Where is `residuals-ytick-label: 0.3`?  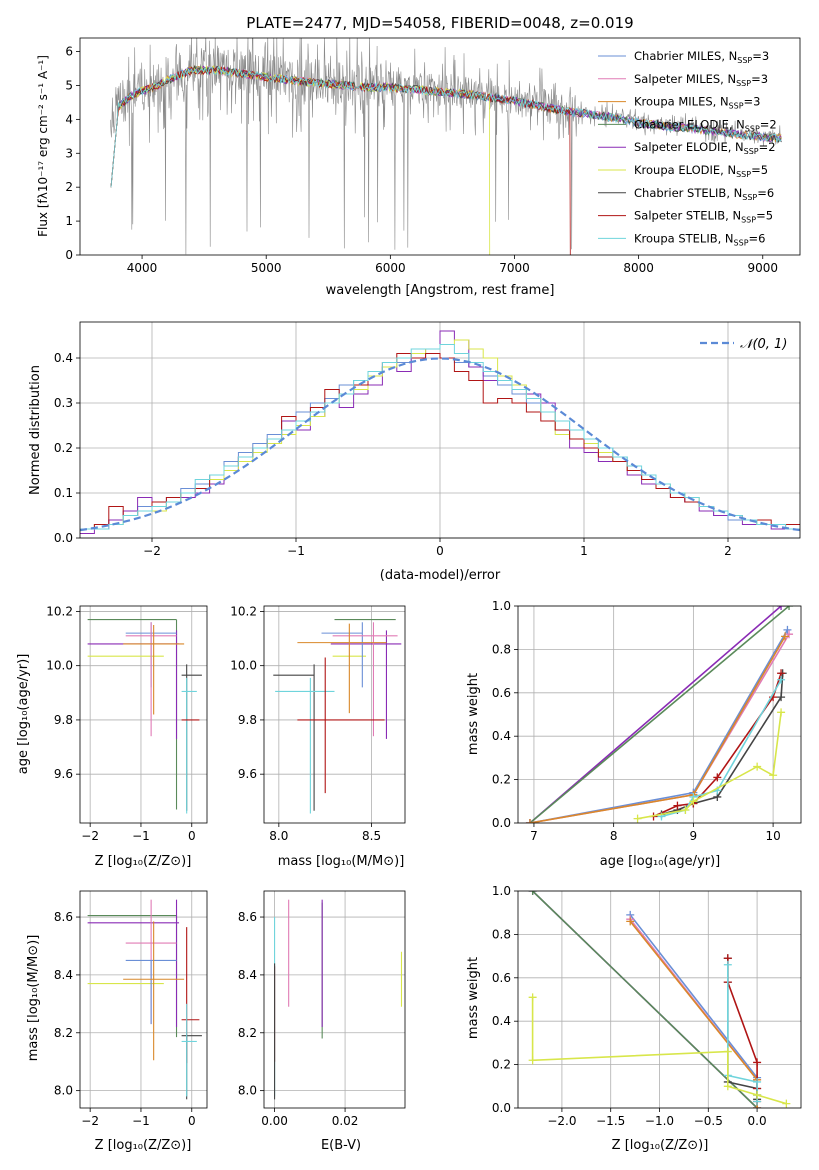
residuals-ytick-label: 0.3 is located at coordinates (63, 403).